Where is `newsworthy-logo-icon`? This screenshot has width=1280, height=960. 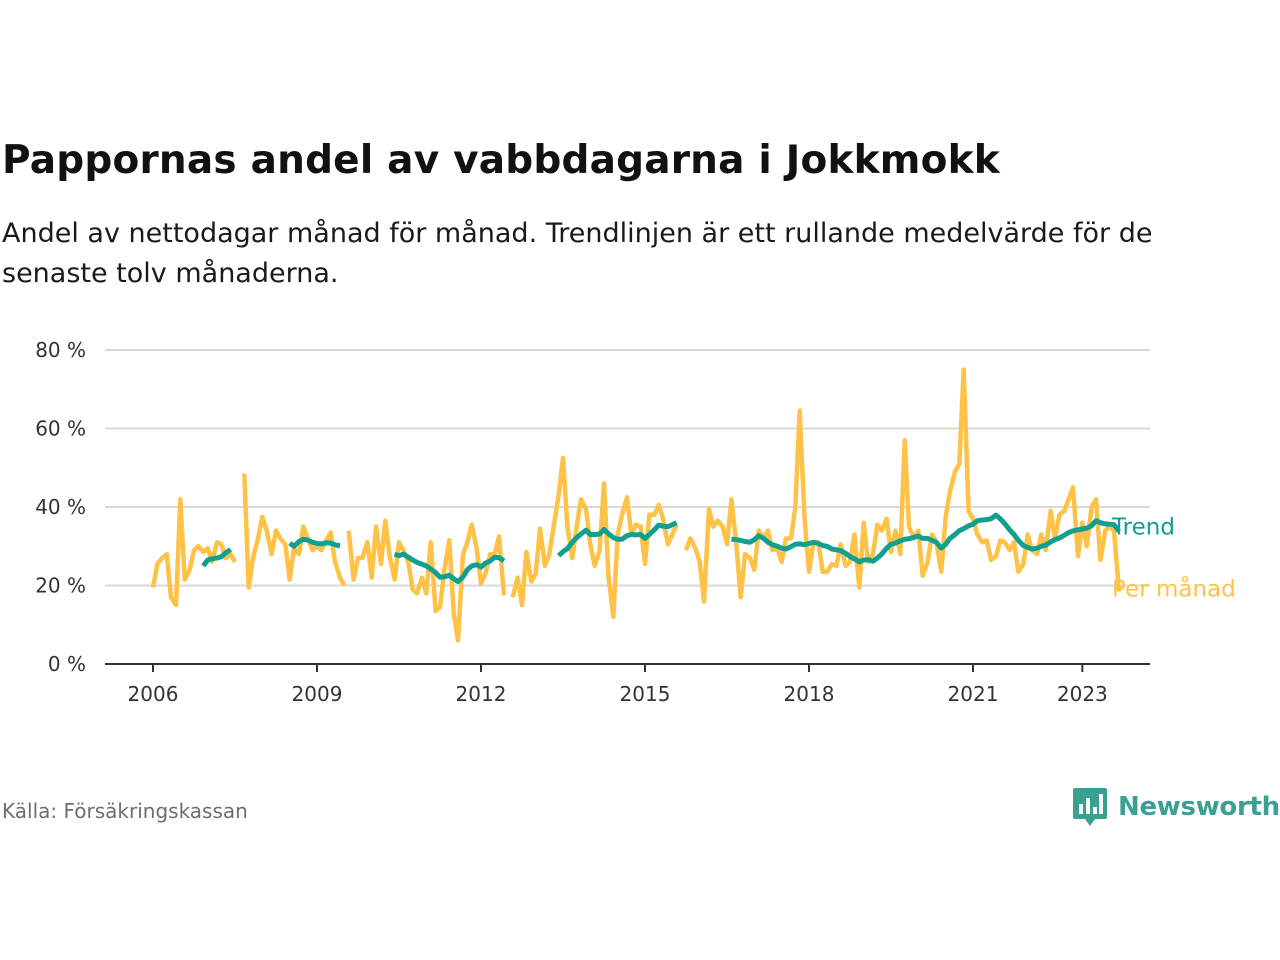 newsworthy-logo-icon is located at coordinates (1090, 807).